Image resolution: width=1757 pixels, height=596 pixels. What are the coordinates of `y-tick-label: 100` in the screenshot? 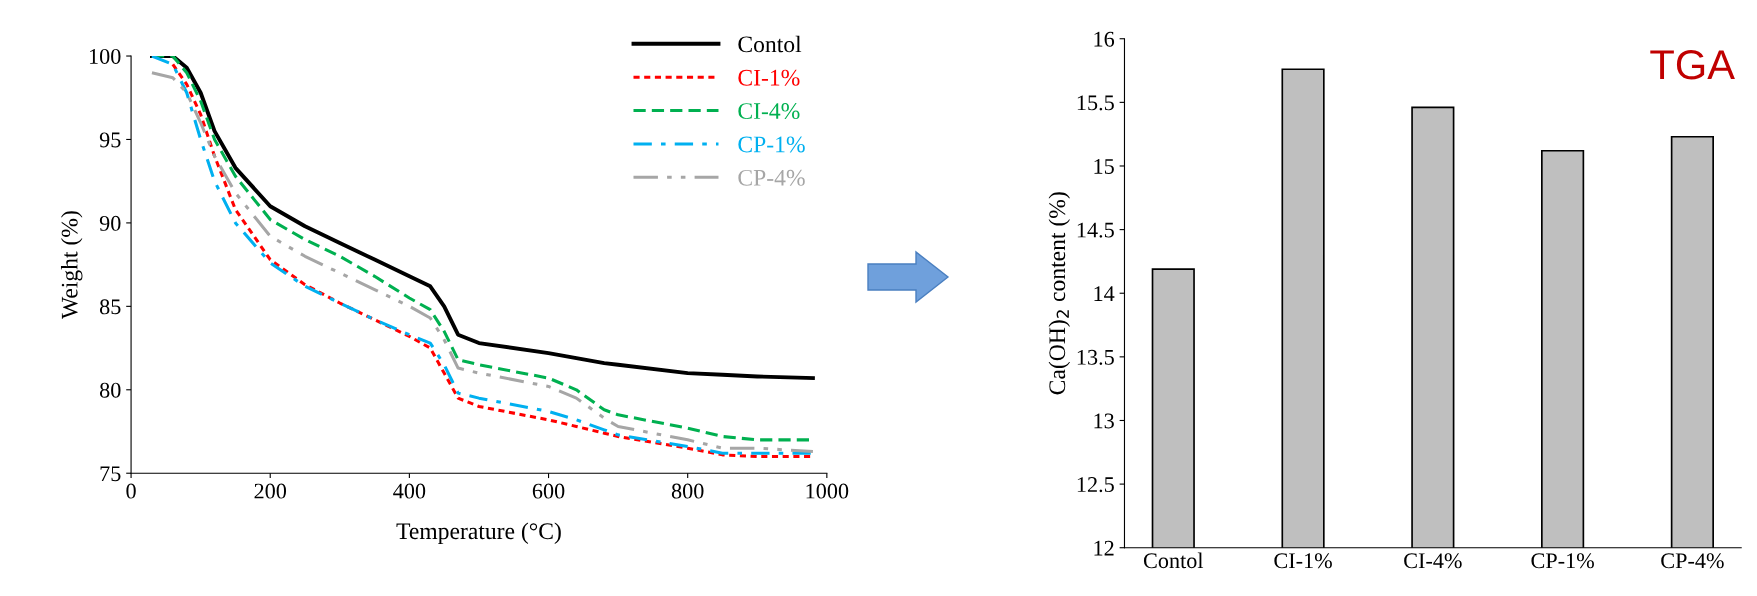 It's located at (105, 56).